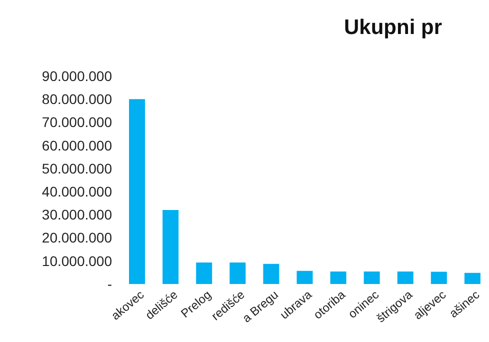 The width and height of the screenshot is (489, 342). Describe the element at coordinates (109, 284) in the screenshot. I see `y-tick-label: -` at that location.